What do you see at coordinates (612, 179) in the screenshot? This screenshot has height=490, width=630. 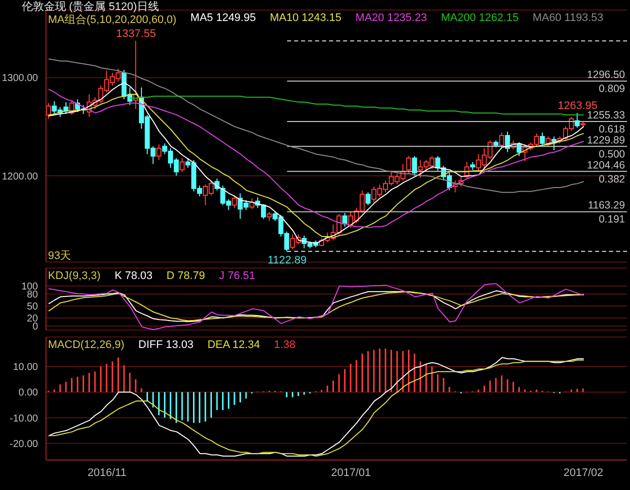 I see `annotation: 0.382` at bounding box center [612, 179].